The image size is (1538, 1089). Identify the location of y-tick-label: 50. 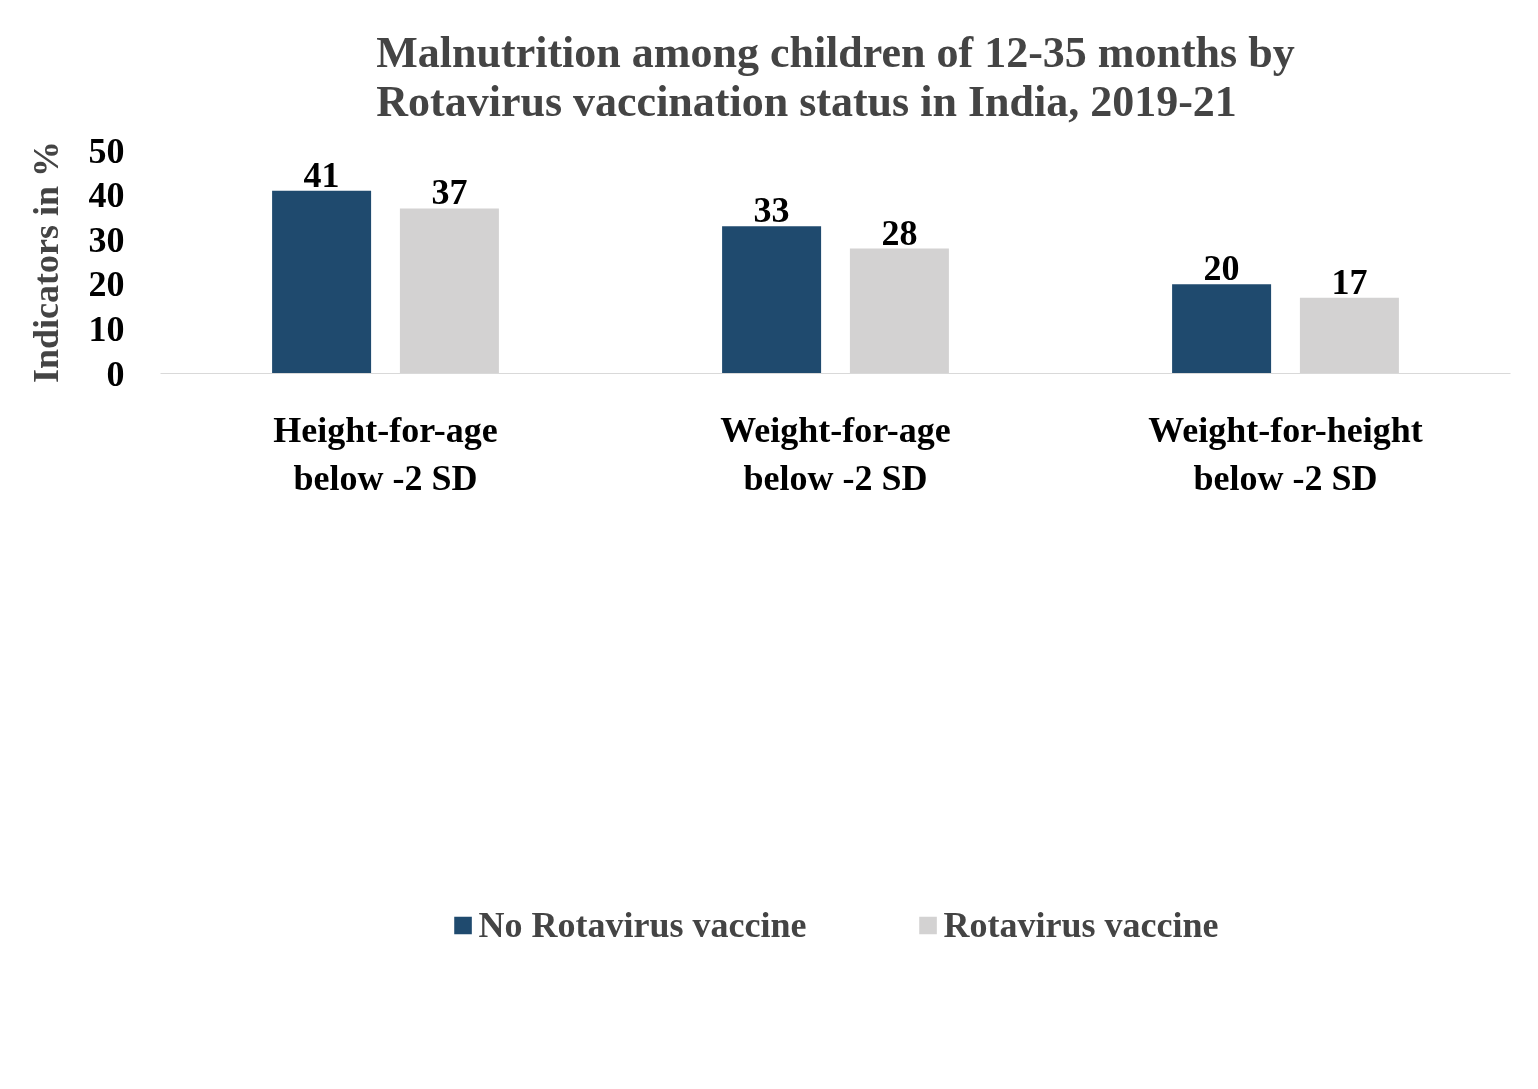
(106, 150).